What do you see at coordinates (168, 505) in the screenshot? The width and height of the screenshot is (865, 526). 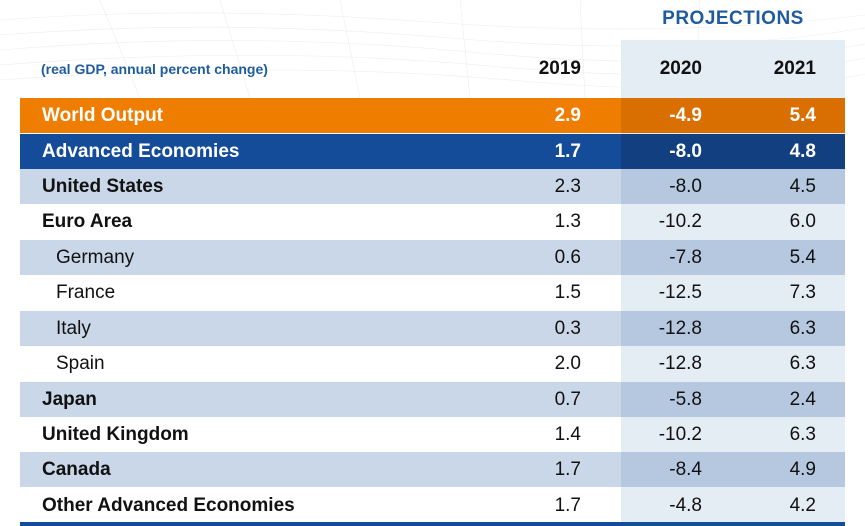 I see `row-label: Other Advanced Economies` at bounding box center [168, 505].